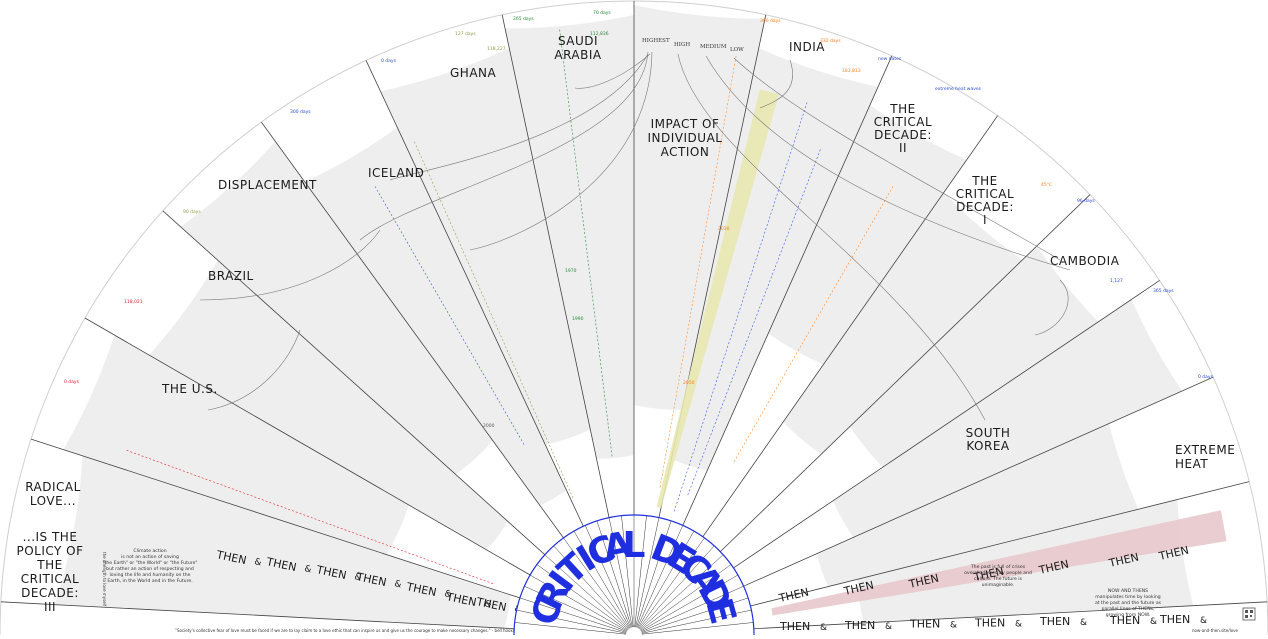 The image size is (1268, 639). I want to click on center-hub, so click(634, 575).